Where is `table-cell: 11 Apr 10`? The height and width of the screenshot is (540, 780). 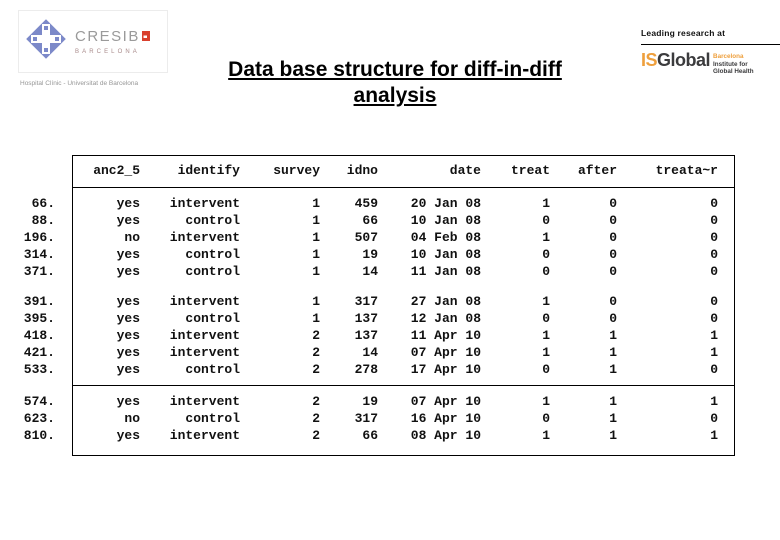 table-cell: 11 Apr 10 is located at coordinates (445, 335).